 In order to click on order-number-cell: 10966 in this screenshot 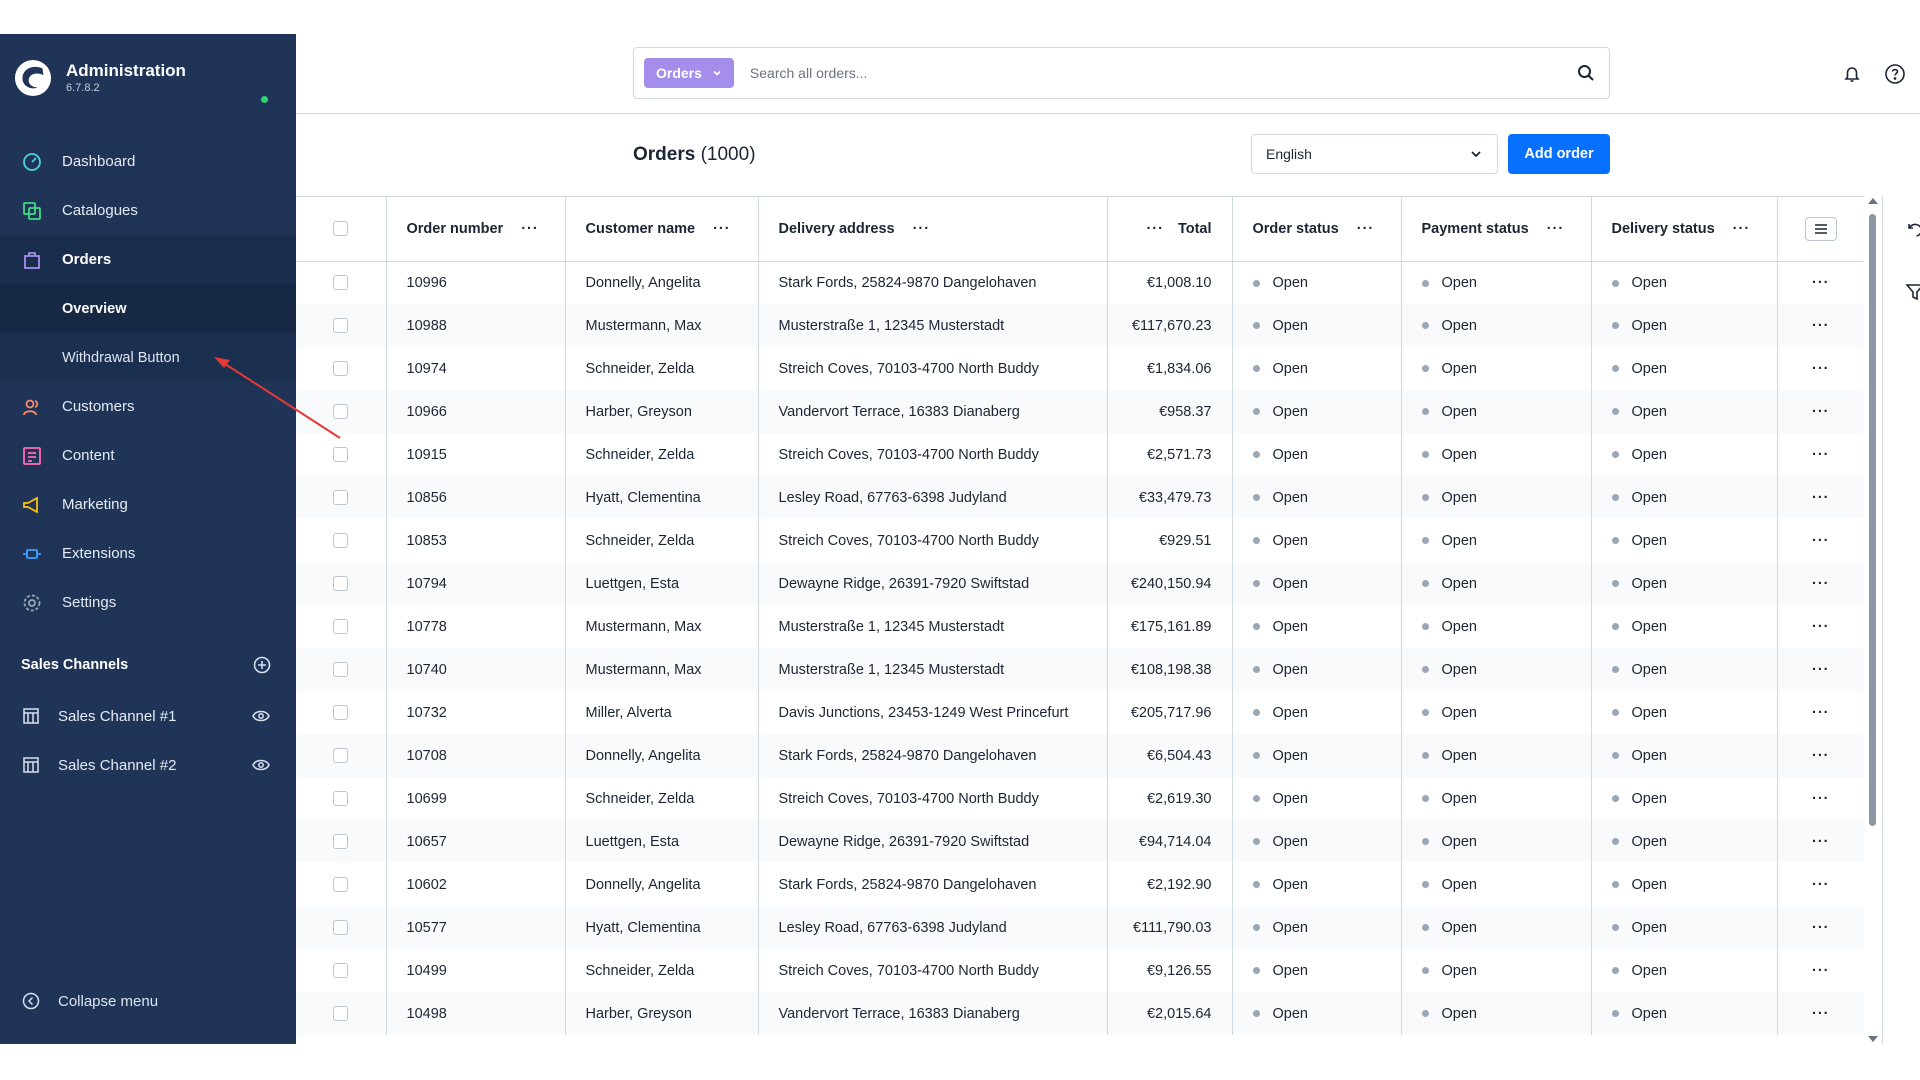, I will do `click(476, 411)`.